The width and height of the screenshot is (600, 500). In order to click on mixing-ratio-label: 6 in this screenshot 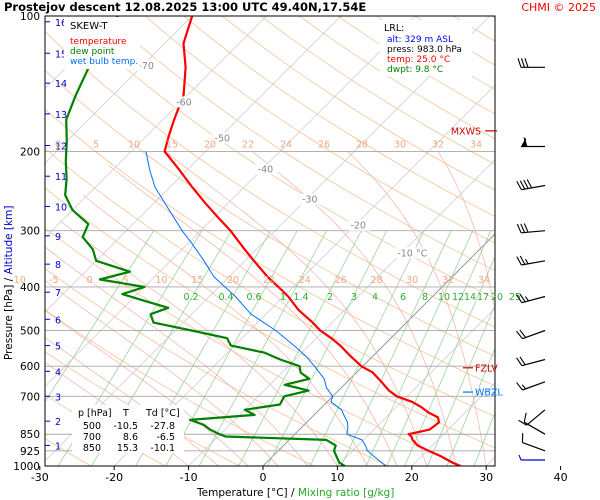, I will do `click(403, 297)`.